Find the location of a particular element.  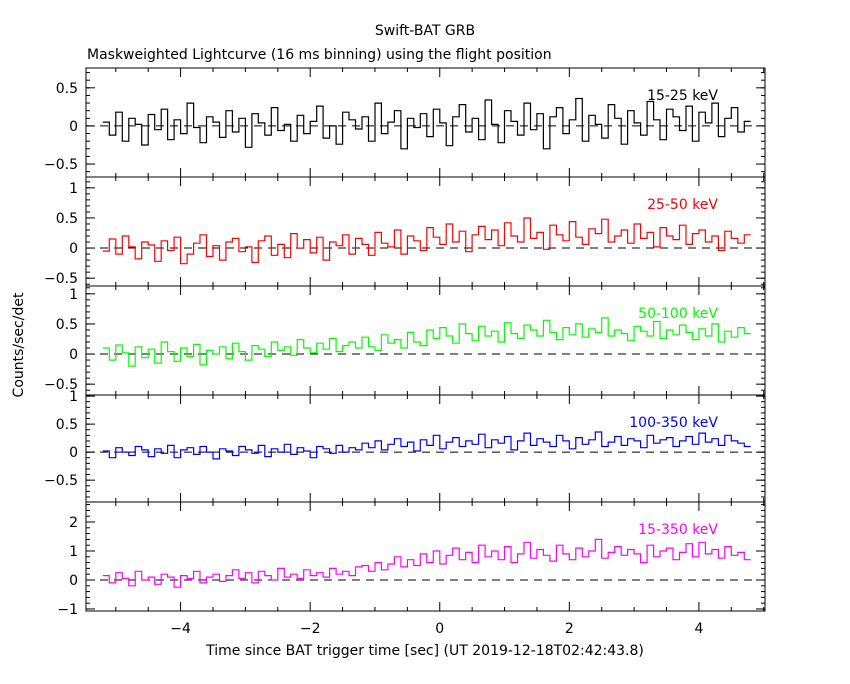

chart-title: Swift-BAT GRB is located at coordinates (425, 31).